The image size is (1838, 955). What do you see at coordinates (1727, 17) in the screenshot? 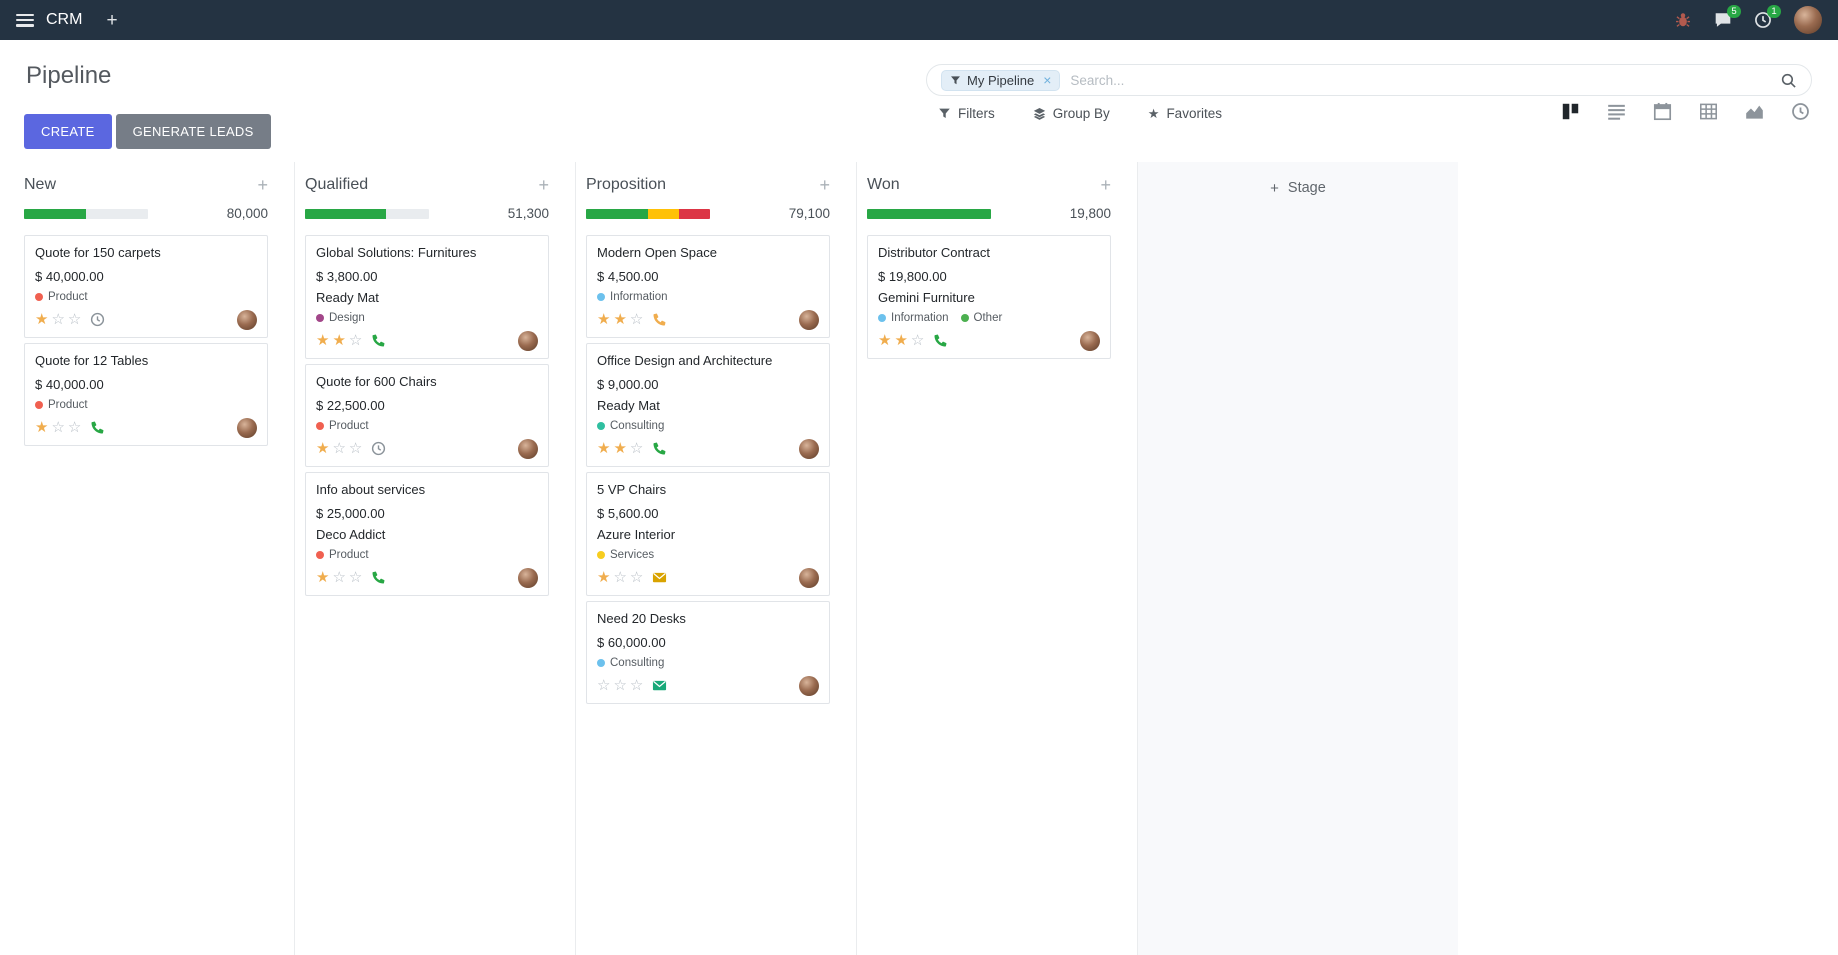
I see `messages-icon: 5` at bounding box center [1727, 17].